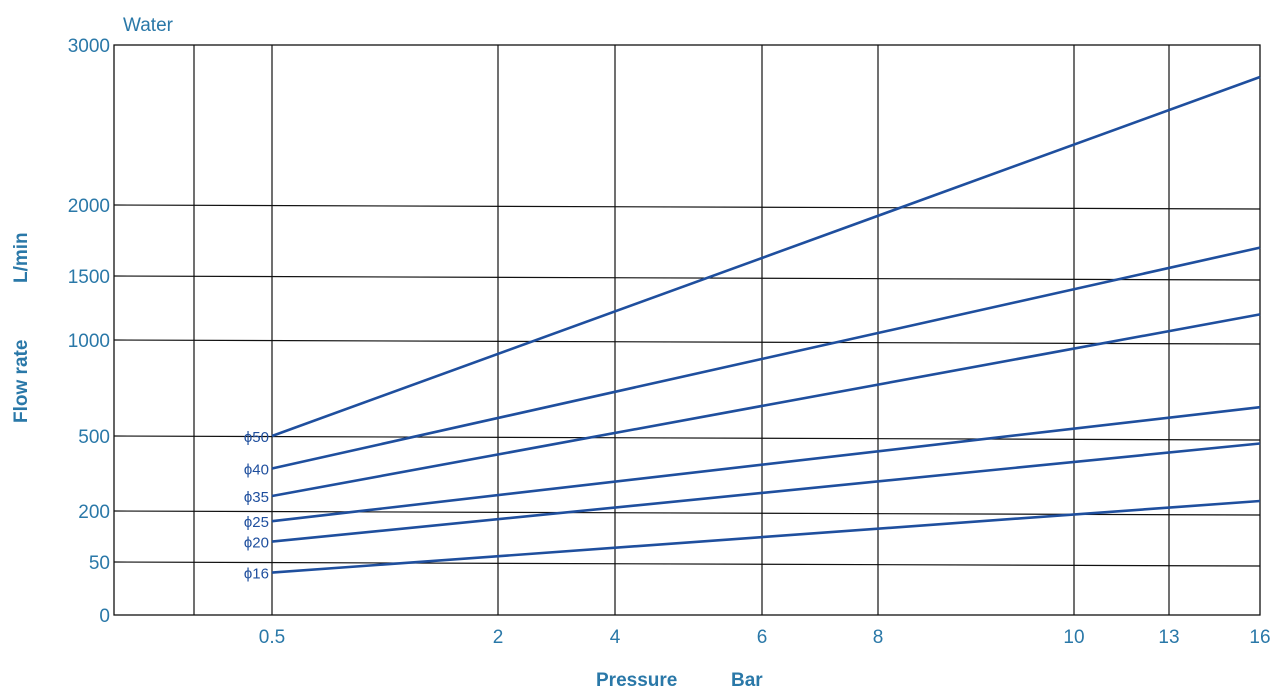 The image size is (1283, 692). Describe the element at coordinates (762, 637) in the screenshot. I see `x-tick-label: 6` at that location.